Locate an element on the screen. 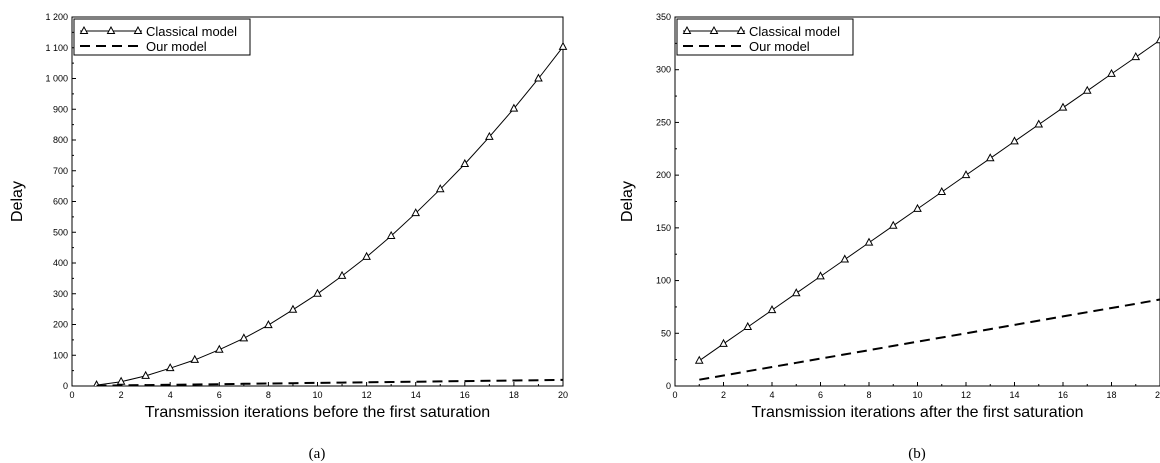  chart-a-y-tick-label: 500 is located at coordinates (60, 232).